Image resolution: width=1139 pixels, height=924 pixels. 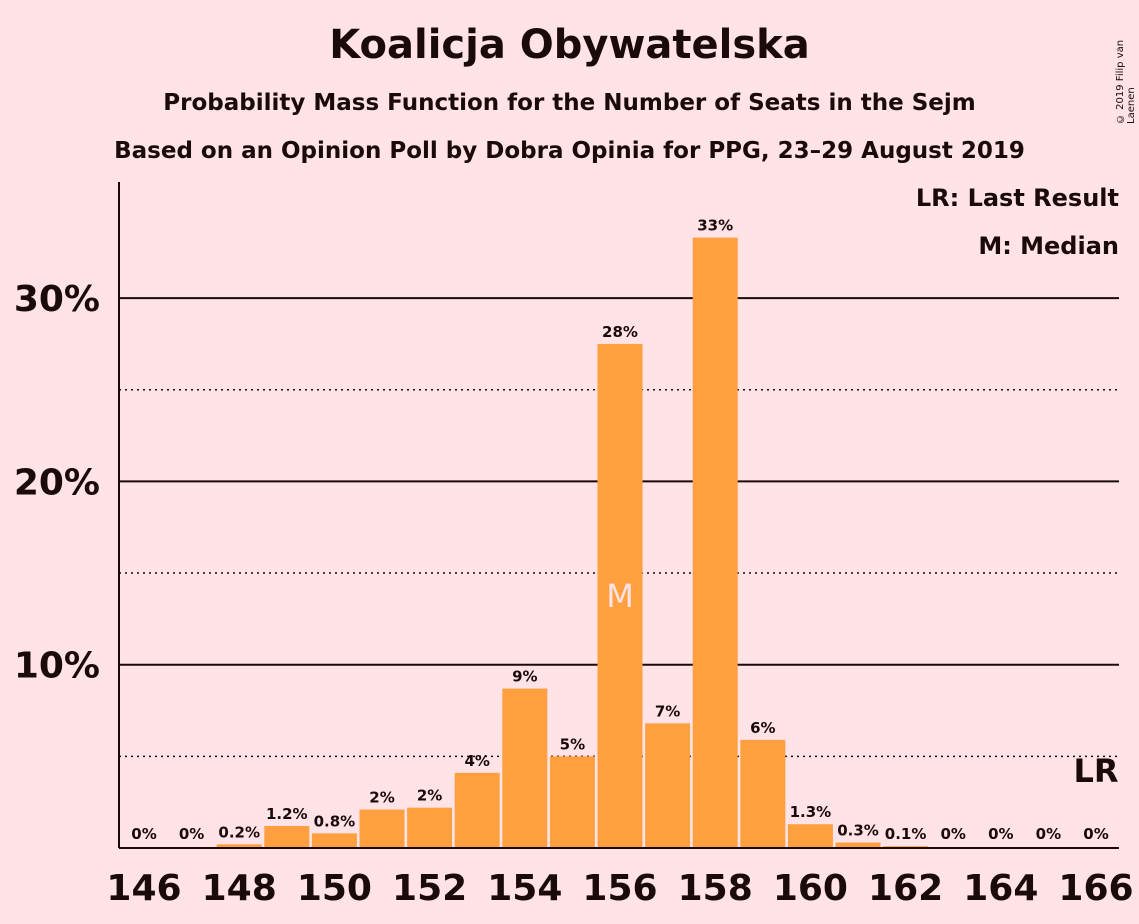 What do you see at coordinates (524, 888) in the screenshot?
I see `x-tick-label: 154` at bounding box center [524, 888].